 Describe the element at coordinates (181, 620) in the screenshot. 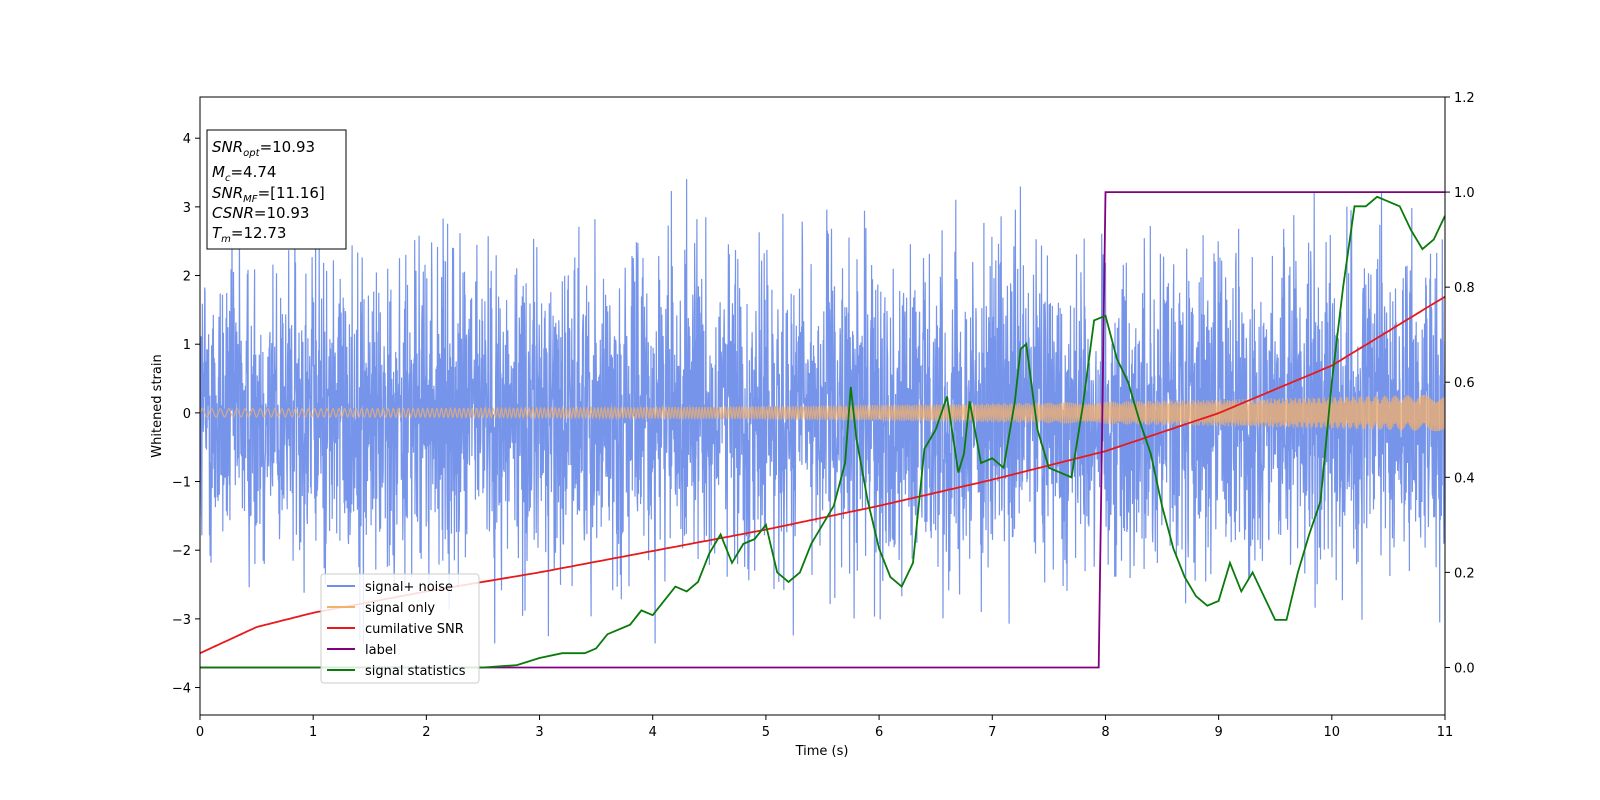

I see `y-tick-label: −3` at that location.